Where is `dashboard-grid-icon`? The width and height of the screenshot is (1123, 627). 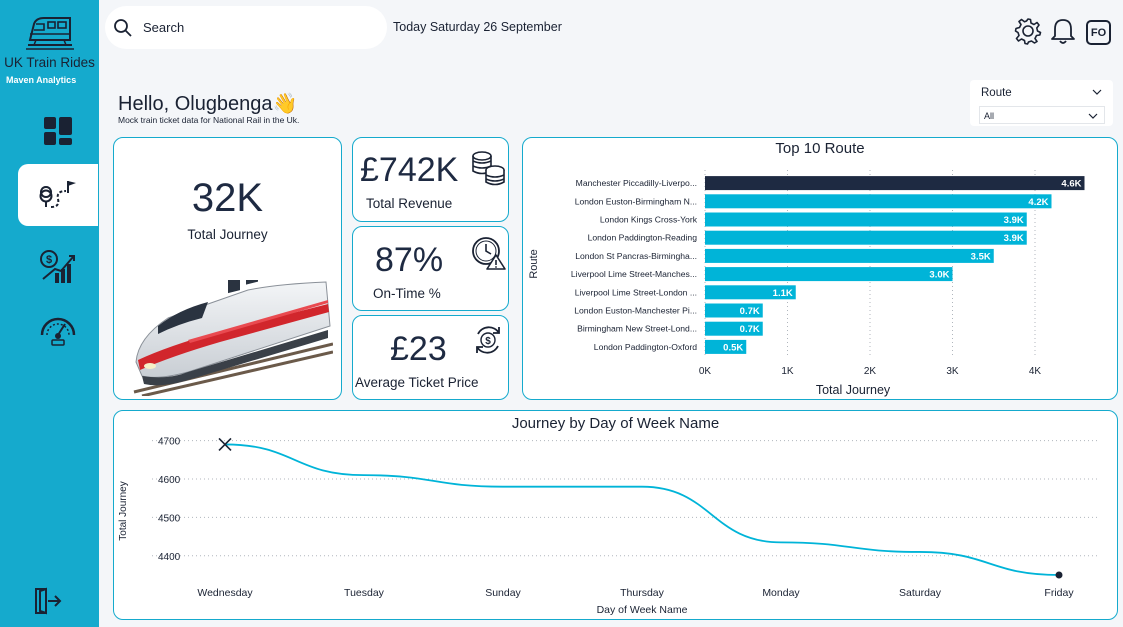
dashboard-grid-icon is located at coordinates (58, 131).